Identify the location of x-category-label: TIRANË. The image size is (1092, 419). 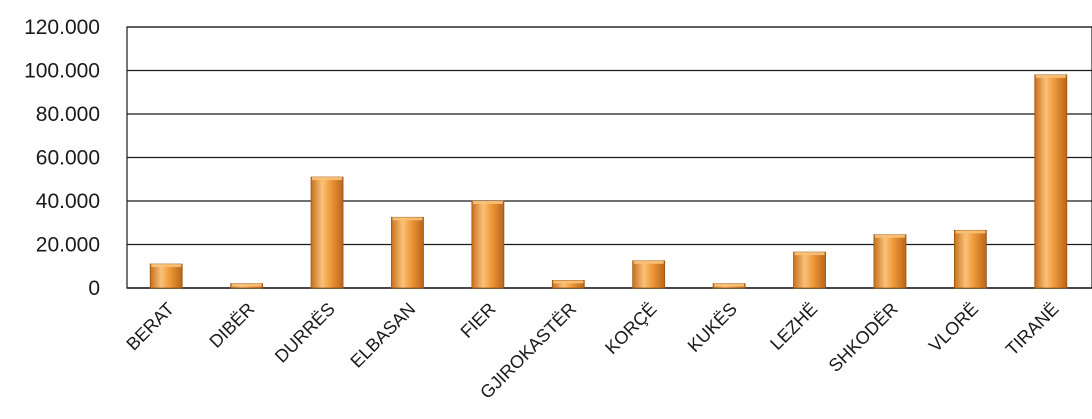
(1032, 329).